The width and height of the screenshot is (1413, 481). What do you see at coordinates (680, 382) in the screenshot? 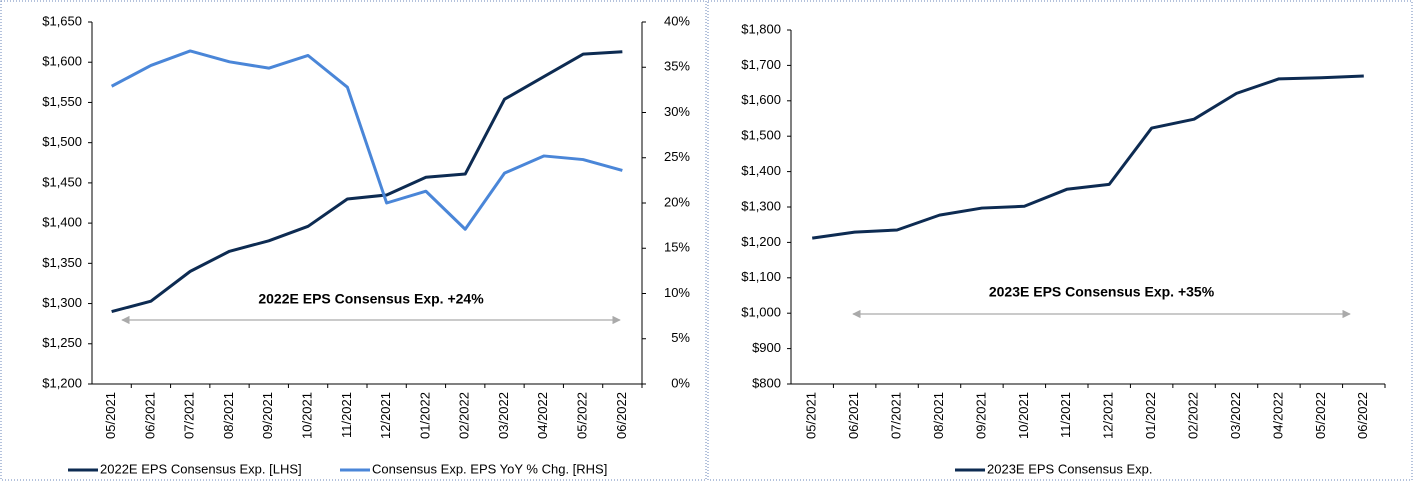
I see `y2-tick-label: 0%` at bounding box center [680, 382].